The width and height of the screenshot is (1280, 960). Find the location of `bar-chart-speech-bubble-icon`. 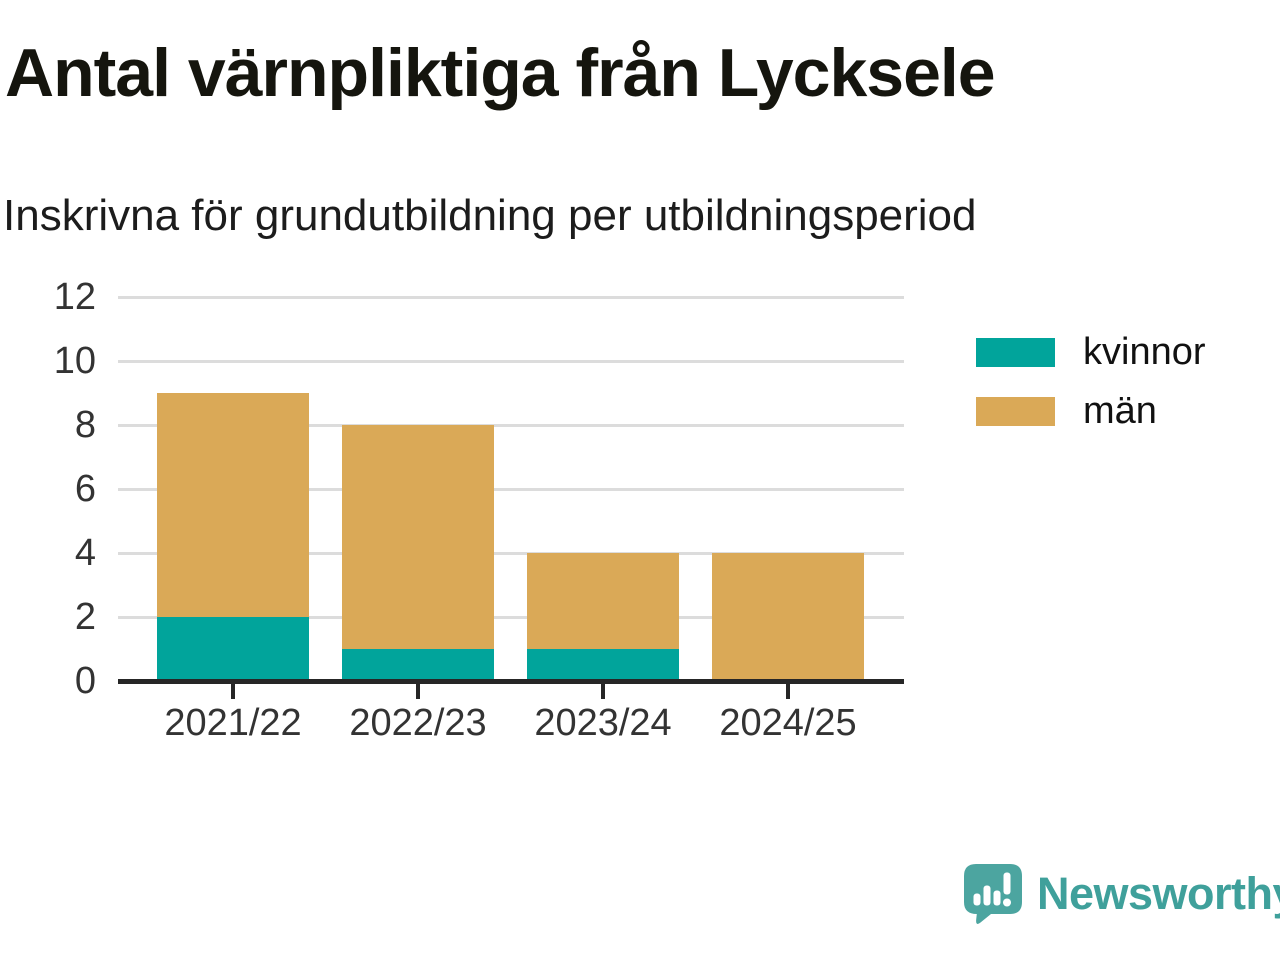

bar-chart-speech-bubble-icon is located at coordinates (993, 894).